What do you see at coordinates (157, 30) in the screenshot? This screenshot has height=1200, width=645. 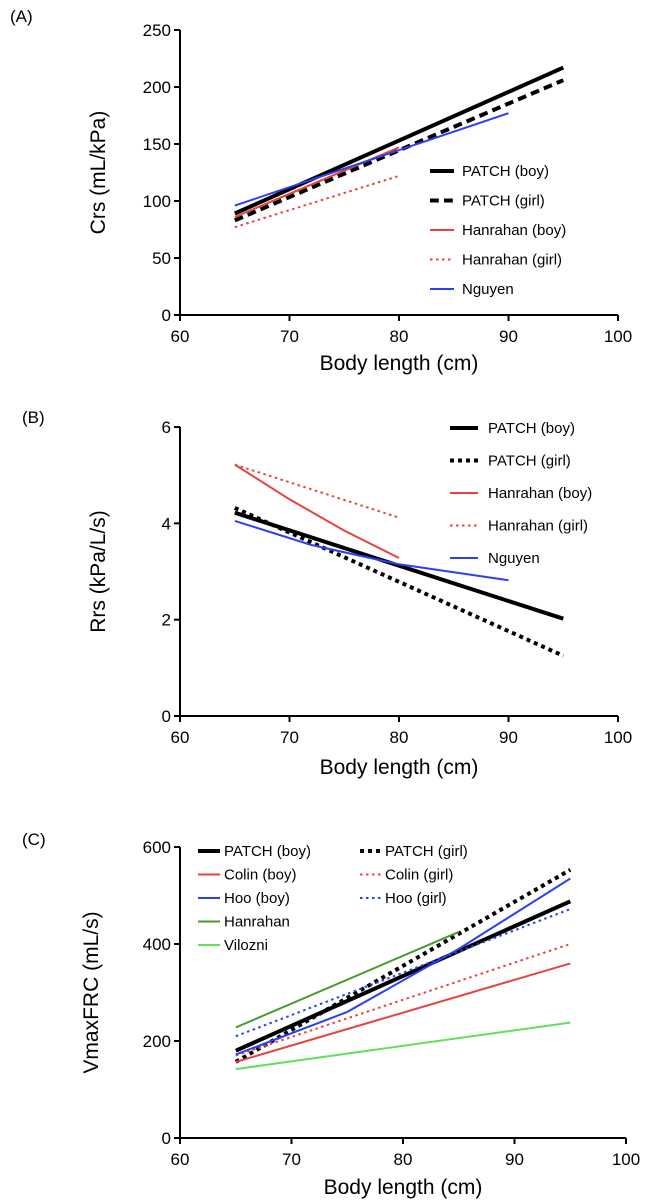 I see `y-tick-label: 250` at bounding box center [157, 30].